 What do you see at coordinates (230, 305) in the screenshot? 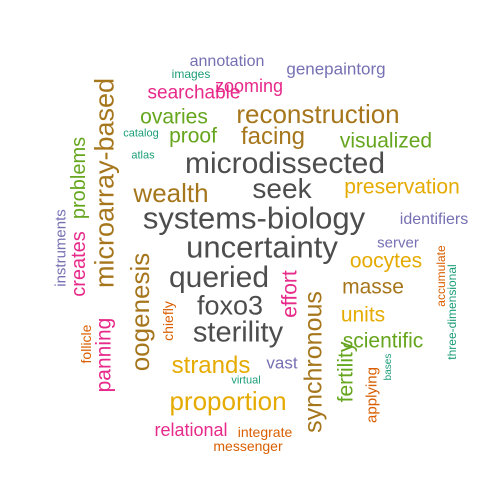
I see `word-foxo3: foxo3` at bounding box center [230, 305].